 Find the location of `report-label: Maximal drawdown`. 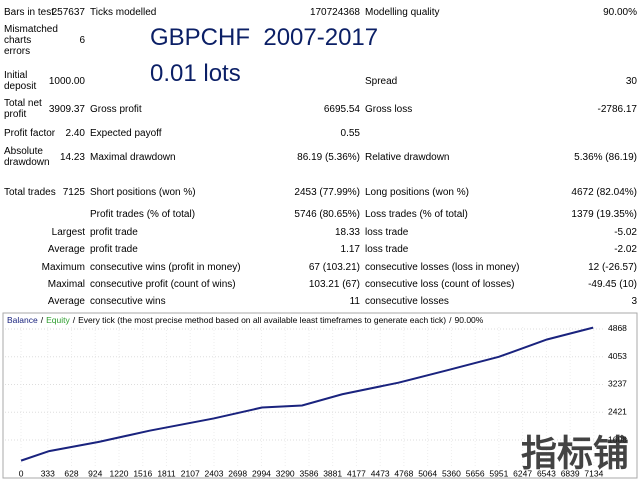

report-label: Maximal drawdown is located at coordinates (133, 157).